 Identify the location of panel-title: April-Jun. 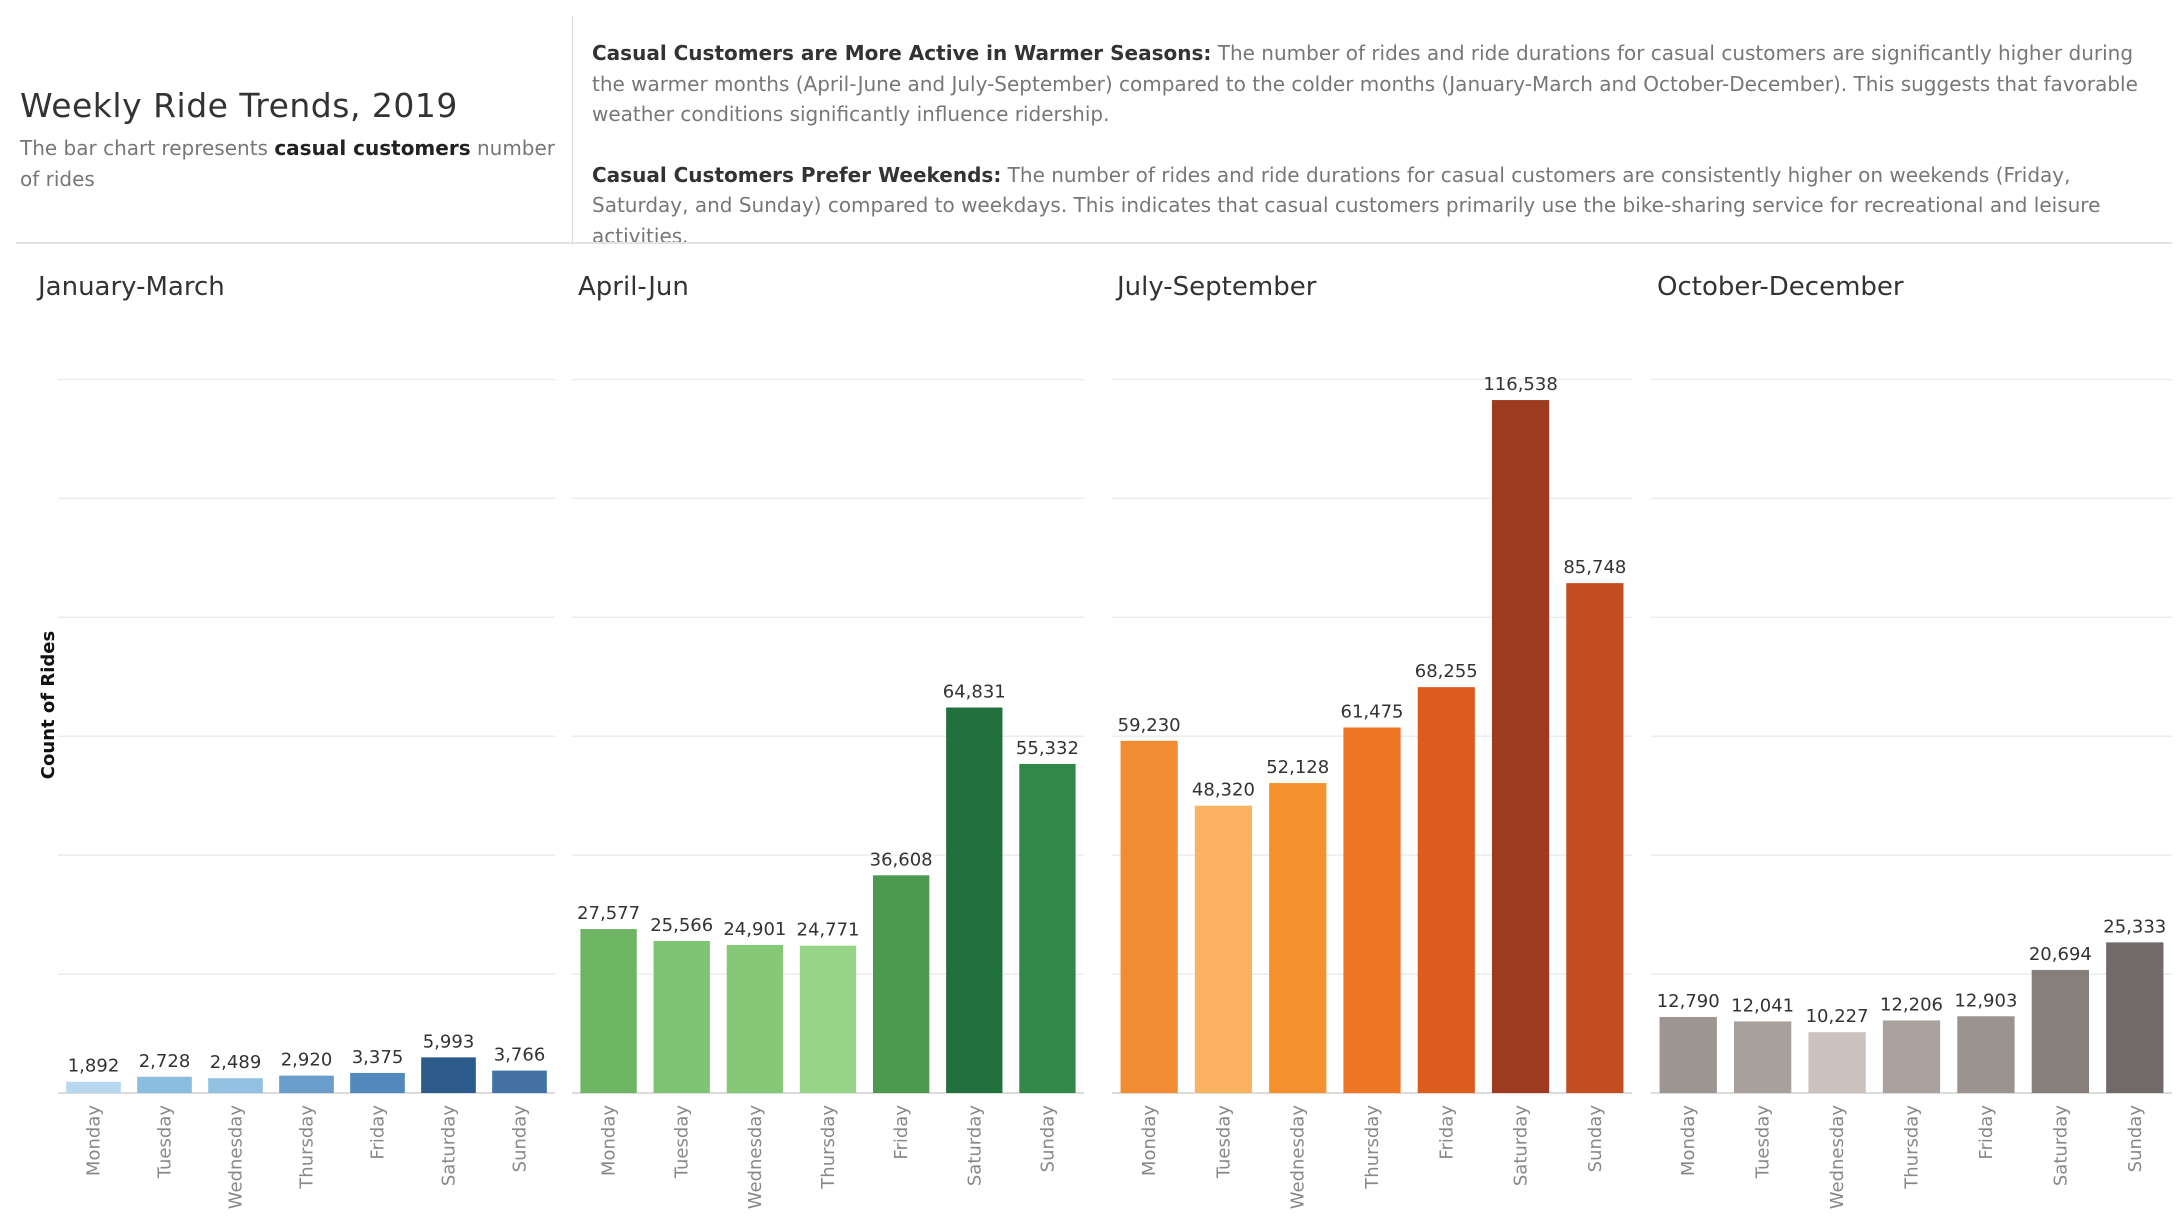
(633, 287).